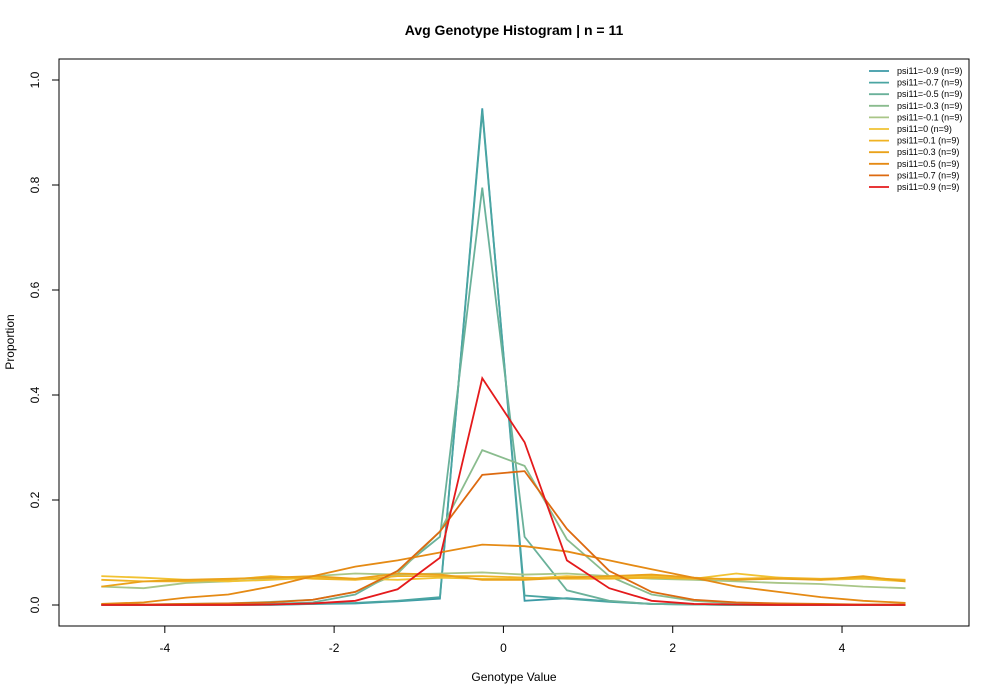 Image resolution: width=1000 pixels, height=700 pixels. Describe the element at coordinates (35, 184) in the screenshot. I see `y-tick-label: 0.8` at that location.